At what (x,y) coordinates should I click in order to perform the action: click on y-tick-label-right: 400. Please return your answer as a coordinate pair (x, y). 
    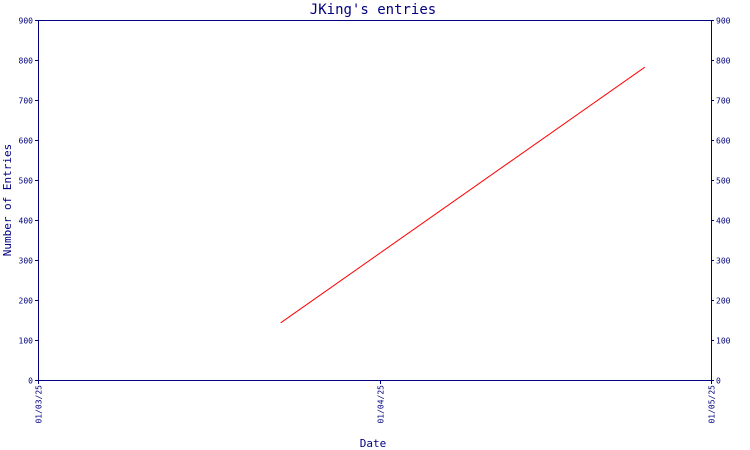
    Looking at the image, I should click on (723, 221).